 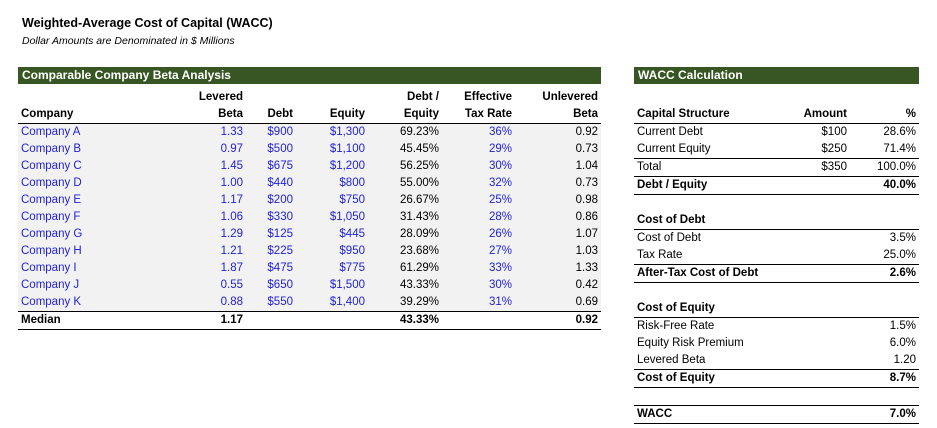 I want to click on effective-tax-rate-cell: 26%, so click(x=478, y=234).